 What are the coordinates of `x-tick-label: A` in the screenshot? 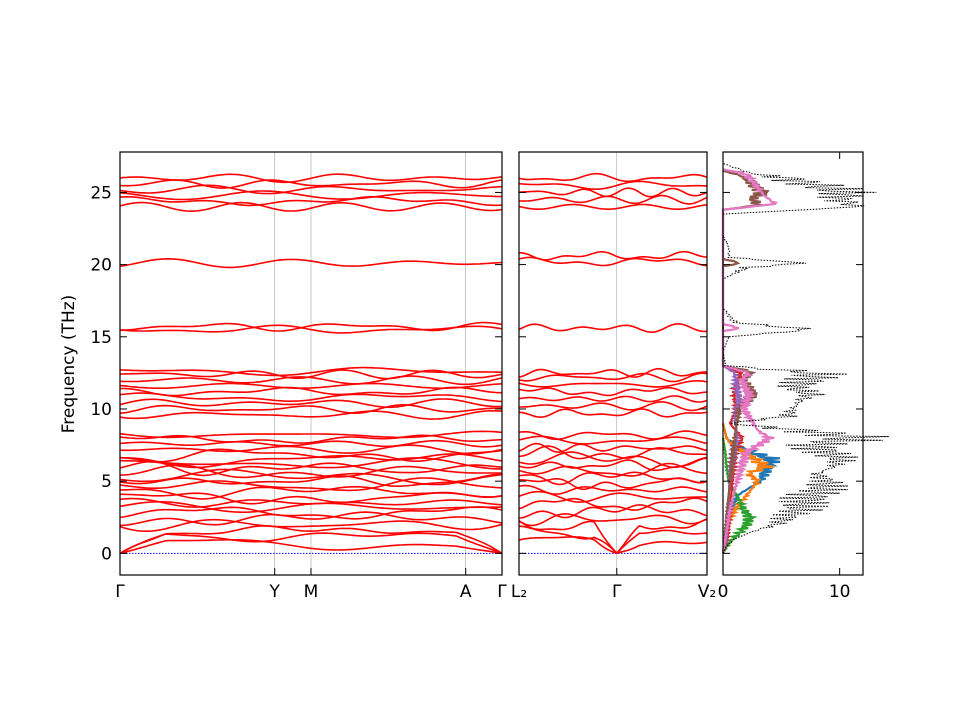 It's located at (466, 592).